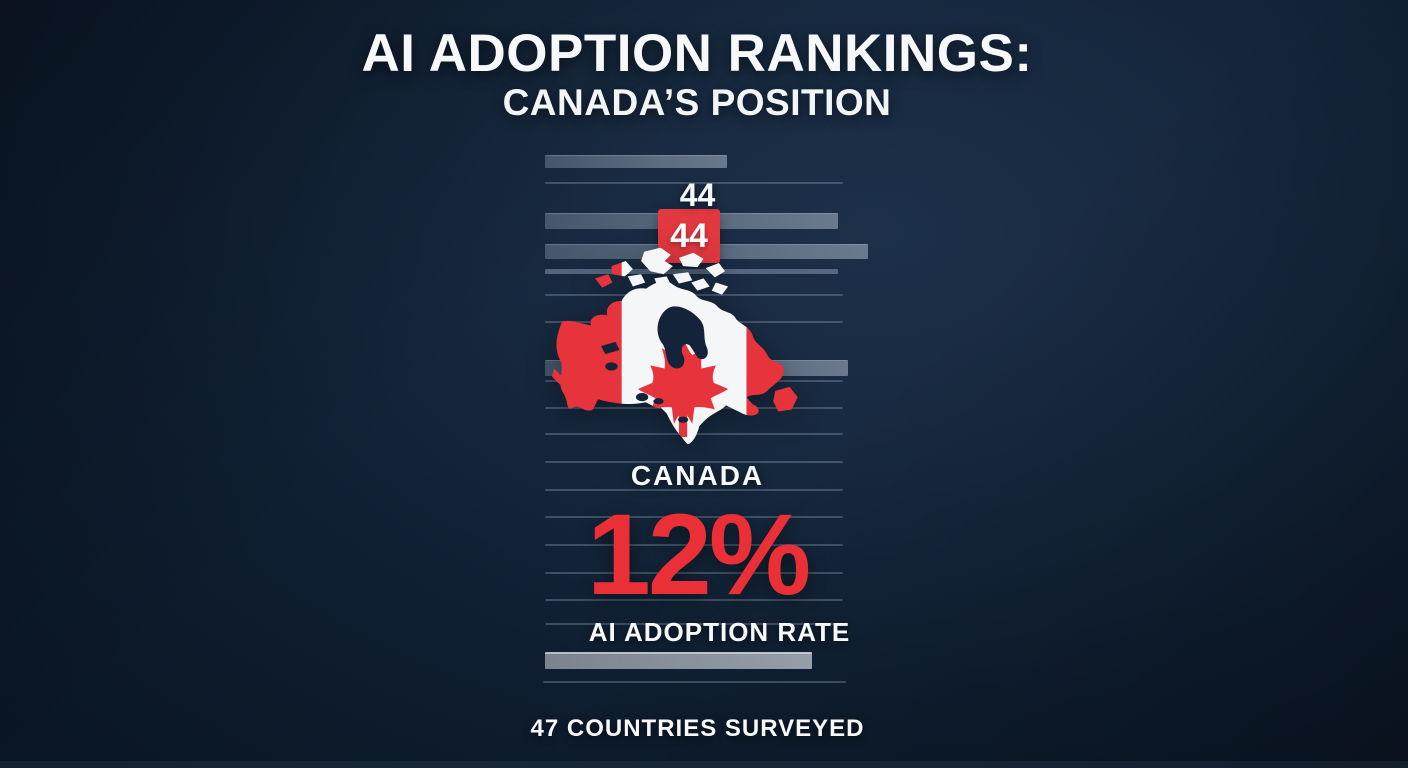 The width and height of the screenshot is (1408, 768). Describe the element at coordinates (698, 555) in the screenshot. I see `adoption-rate-value: 12%` at that location.